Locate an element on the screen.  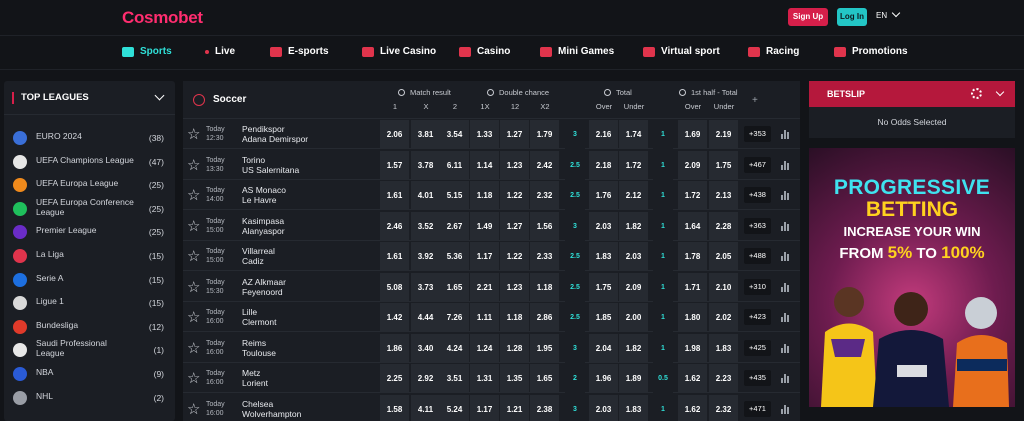
odds-button: 1.18 is located at coordinates (544, 287).